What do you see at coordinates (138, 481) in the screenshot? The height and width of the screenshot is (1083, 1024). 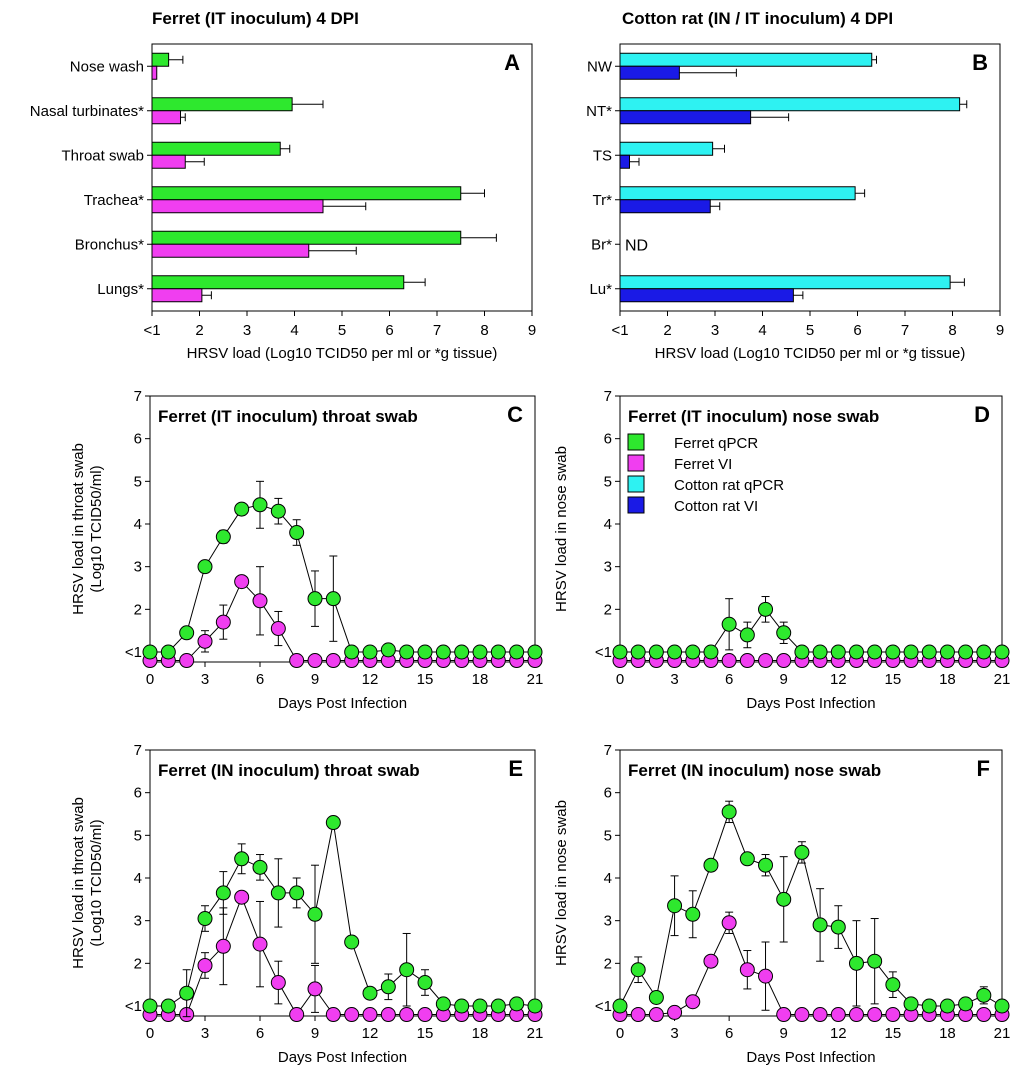 I see `y-tick-label: 5` at bounding box center [138, 481].